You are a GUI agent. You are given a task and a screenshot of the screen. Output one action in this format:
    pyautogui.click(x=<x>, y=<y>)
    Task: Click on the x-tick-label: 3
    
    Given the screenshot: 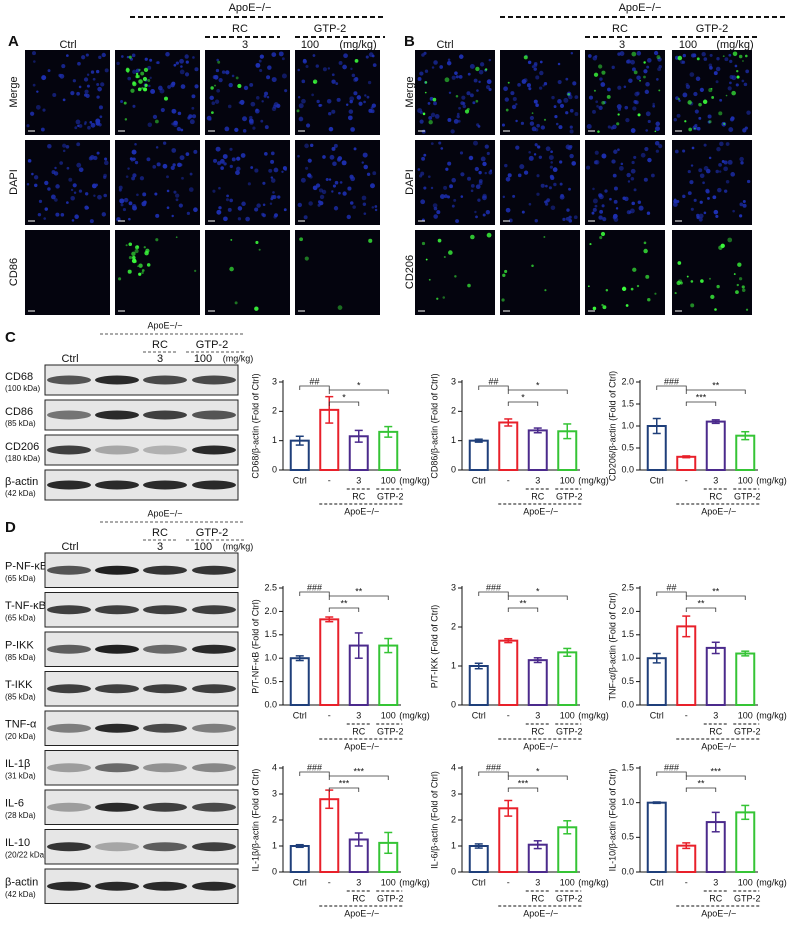 What is the action you would take?
    pyautogui.click(x=537, y=480)
    